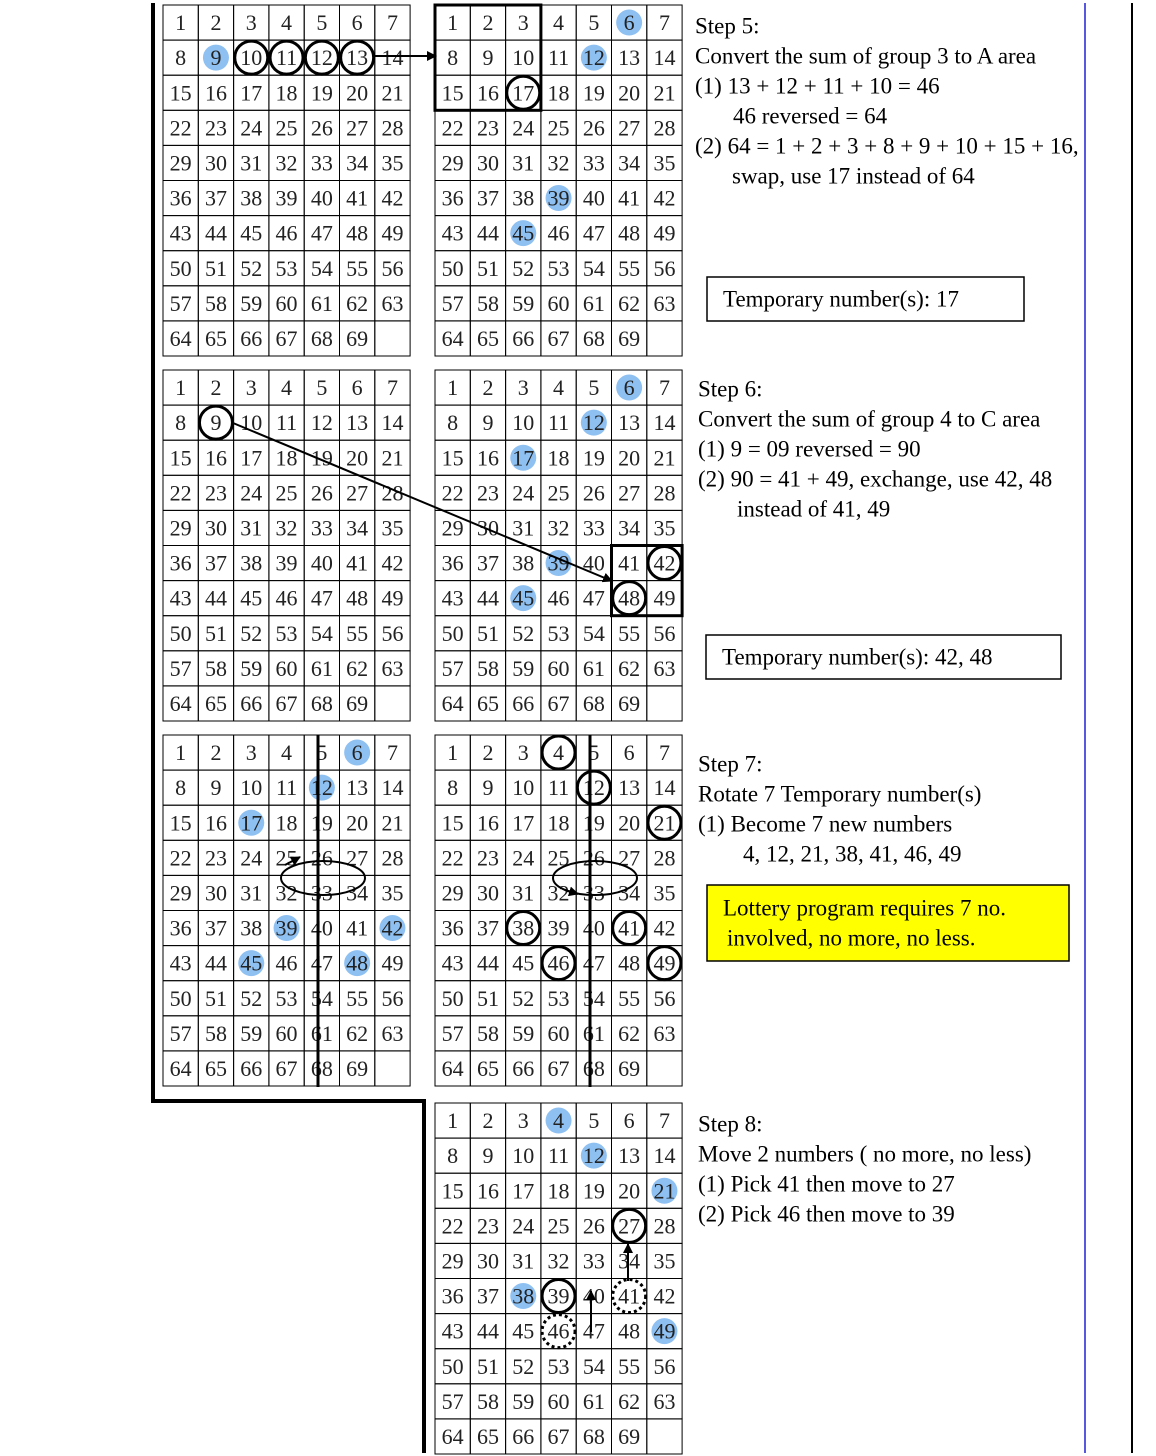 This screenshot has width=1156, height=1456. Describe the element at coordinates (629, 387) in the screenshot. I see `cell-number: 6` at that location.